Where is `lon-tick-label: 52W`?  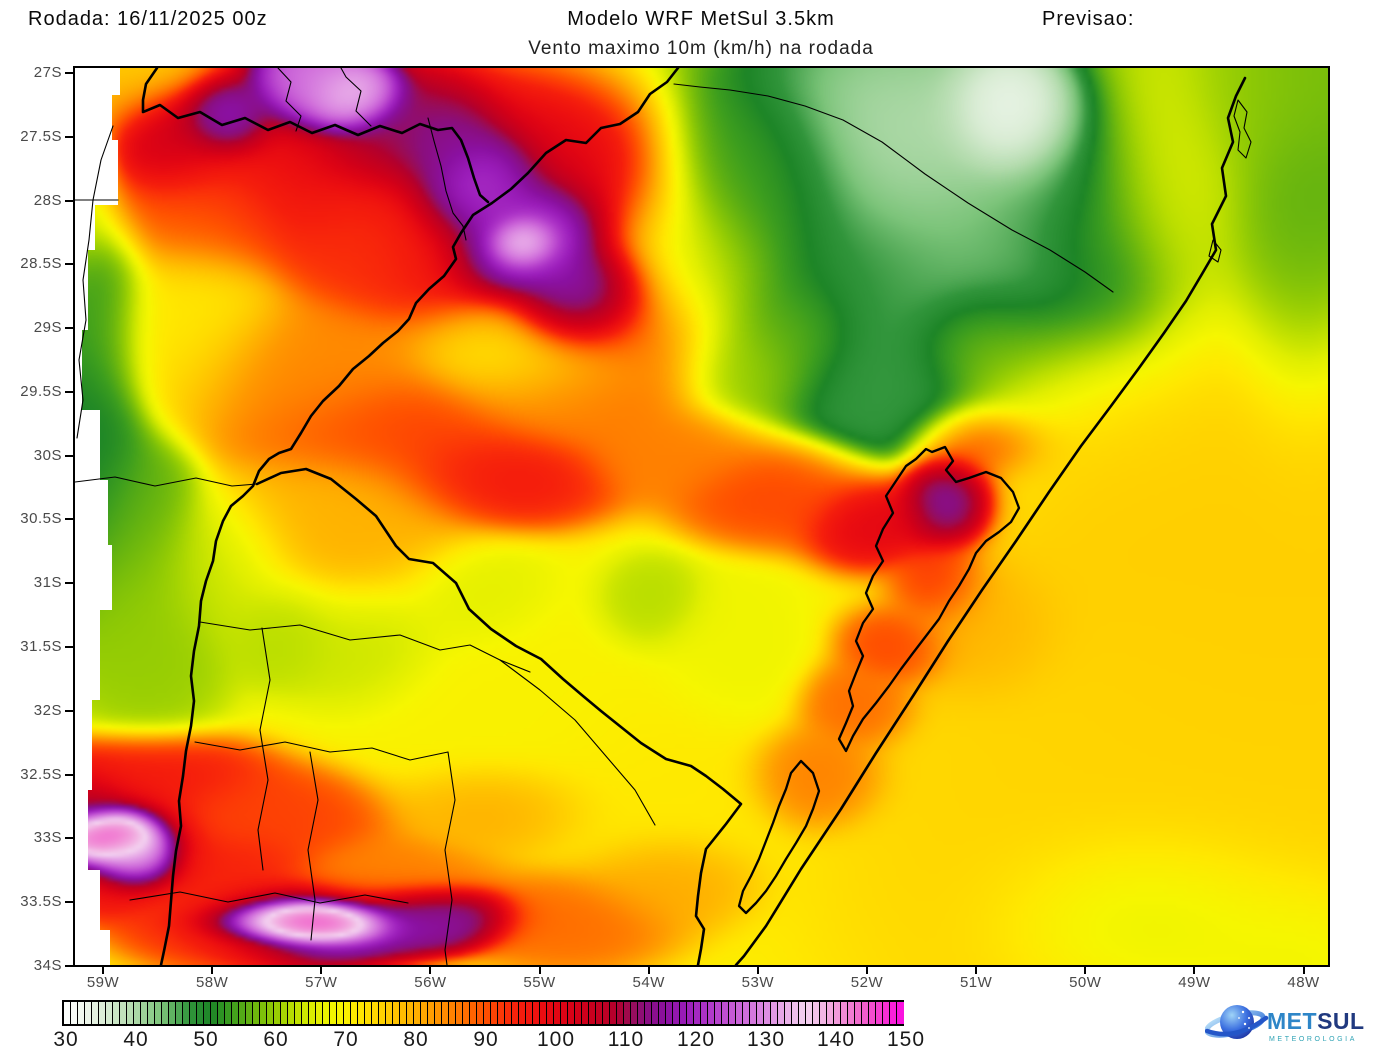 lon-tick-label: 52W is located at coordinates (867, 982).